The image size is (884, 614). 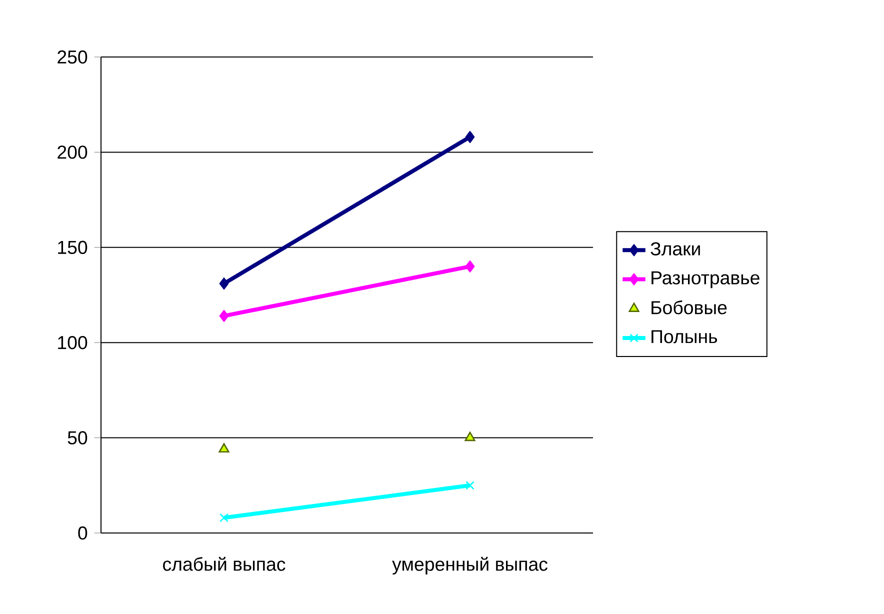 I want to click on x-tick-label: слабый выпас, so click(x=224, y=563).